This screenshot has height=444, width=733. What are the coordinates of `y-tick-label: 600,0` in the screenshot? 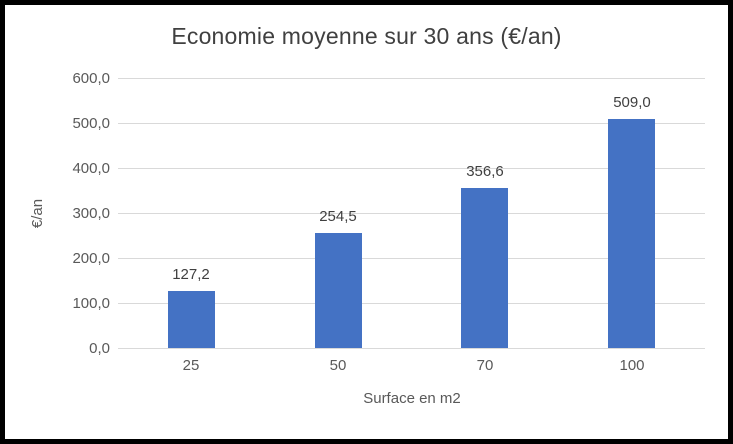 It's located at (91, 78).